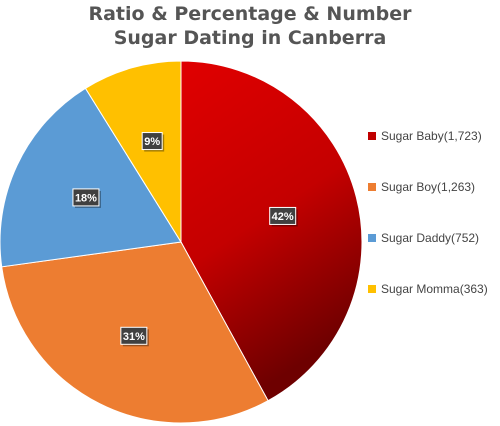  I want to click on legend-entry-sugar-momma: Sugar Momma(363), so click(428, 289).